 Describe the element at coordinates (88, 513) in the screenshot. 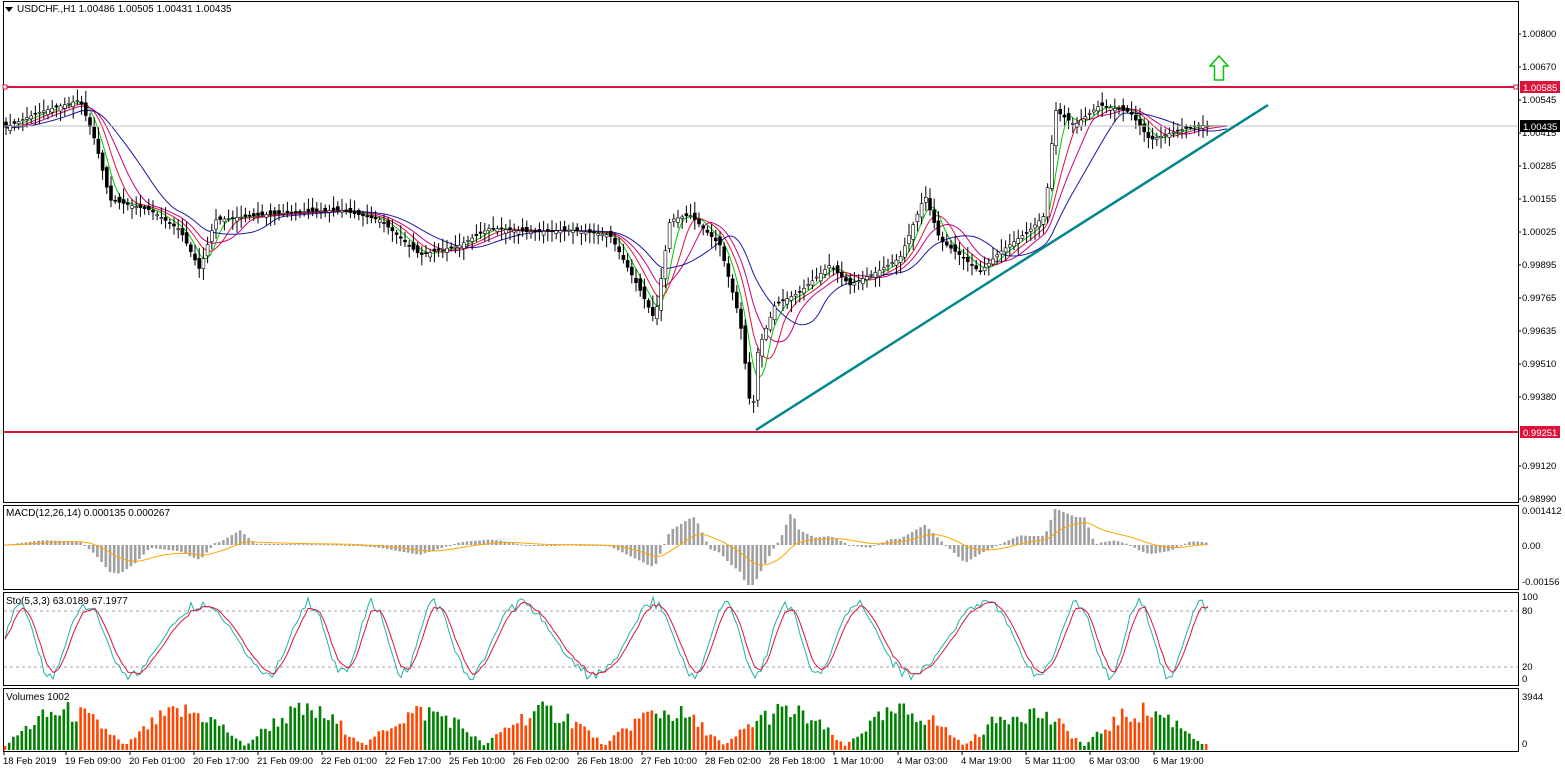

I see `macd-label: MACD(12,26,14) 0.000135 0.000267` at that location.